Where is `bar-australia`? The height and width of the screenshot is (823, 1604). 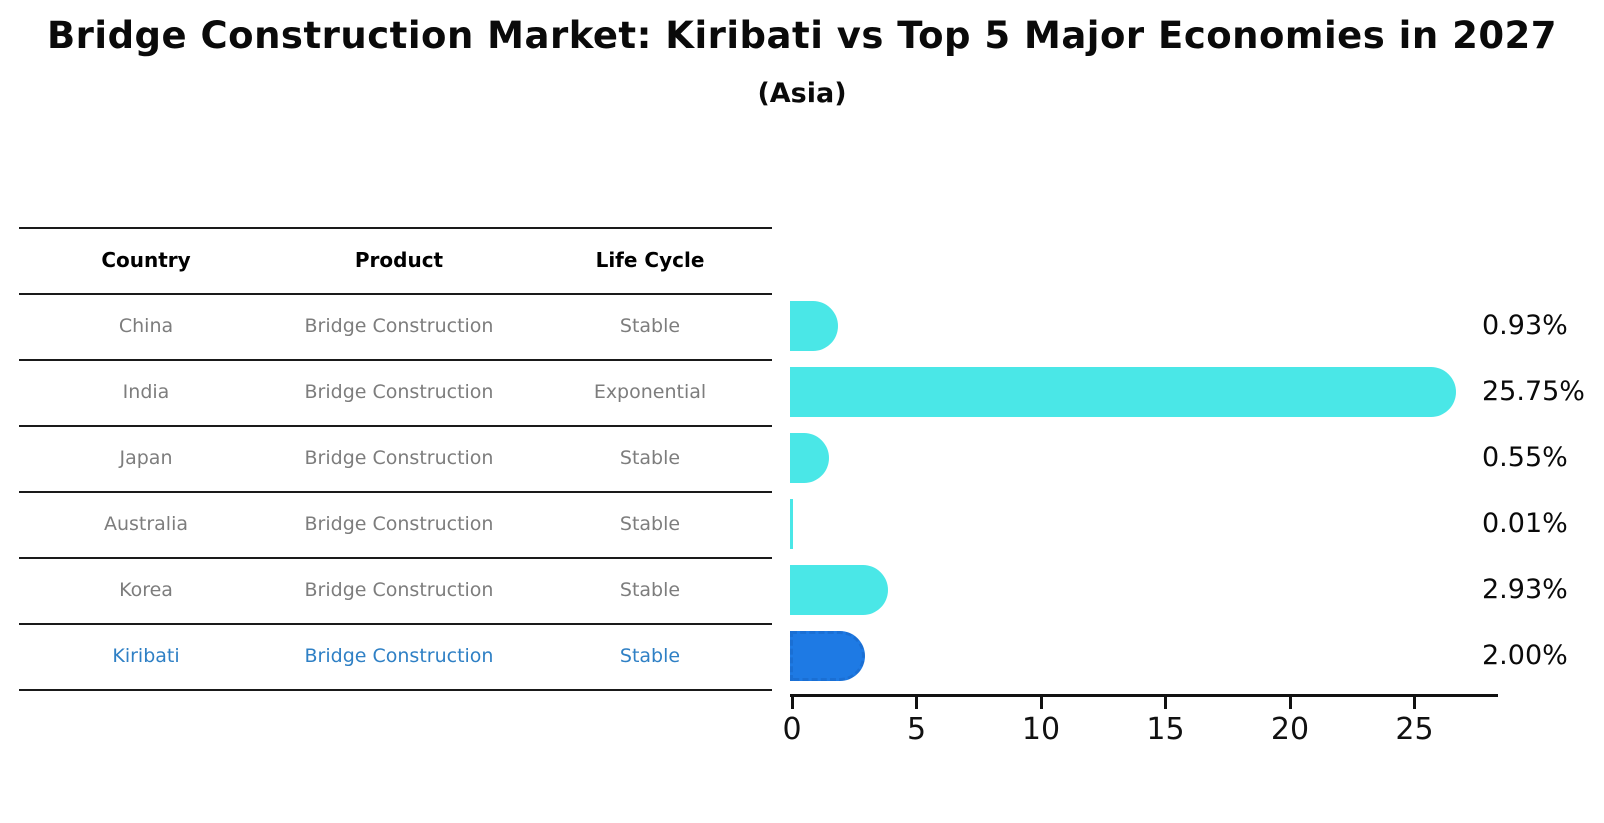 bar-australia is located at coordinates (791, 524).